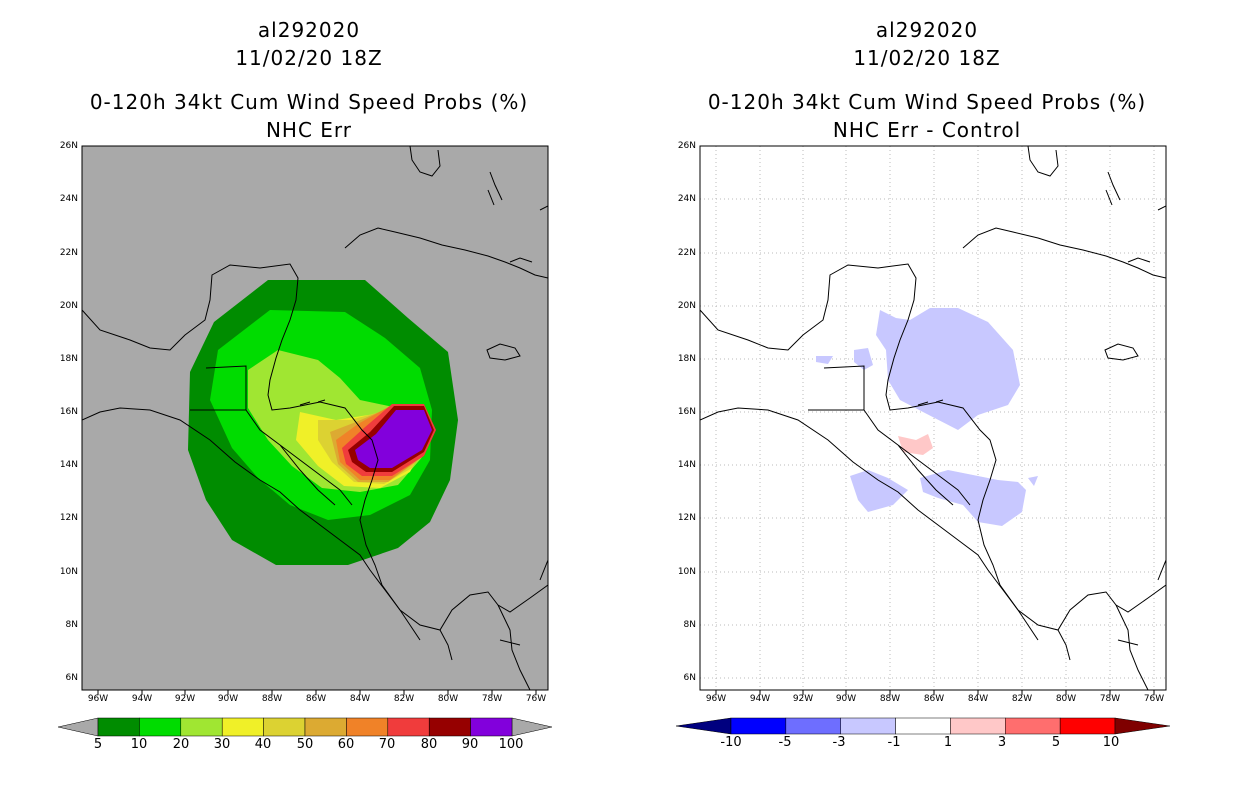 The image size is (1236, 800). Describe the element at coordinates (316, 699) in the screenshot. I see `lon-label: 86W` at that location.